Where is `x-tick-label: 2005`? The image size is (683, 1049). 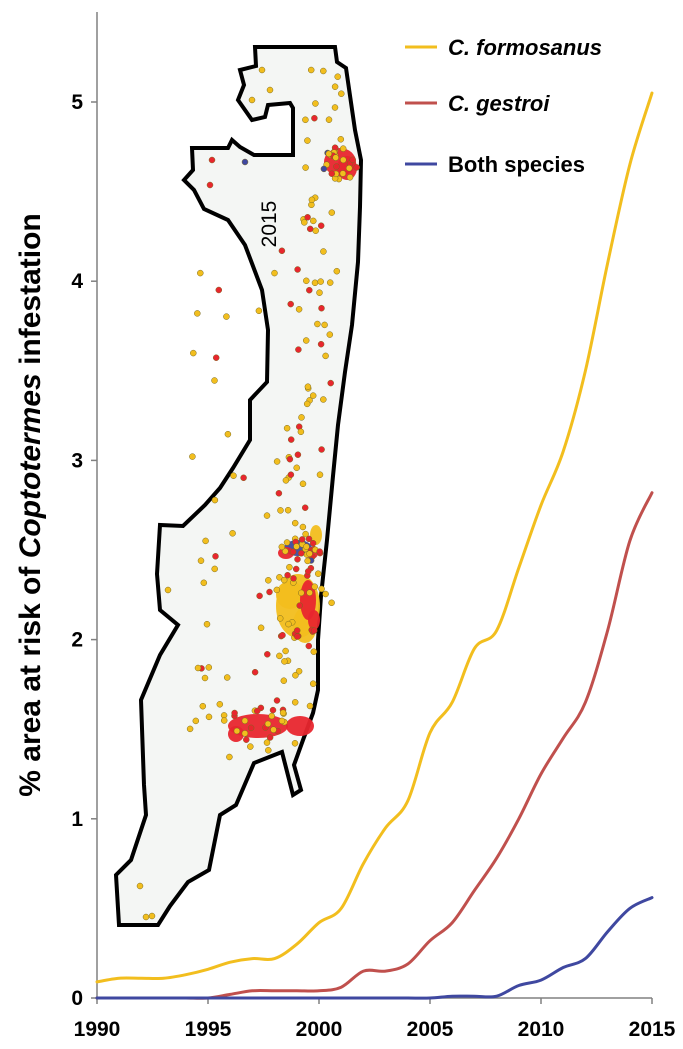 x-tick-label: 2005 is located at coordinates (430, 1029).